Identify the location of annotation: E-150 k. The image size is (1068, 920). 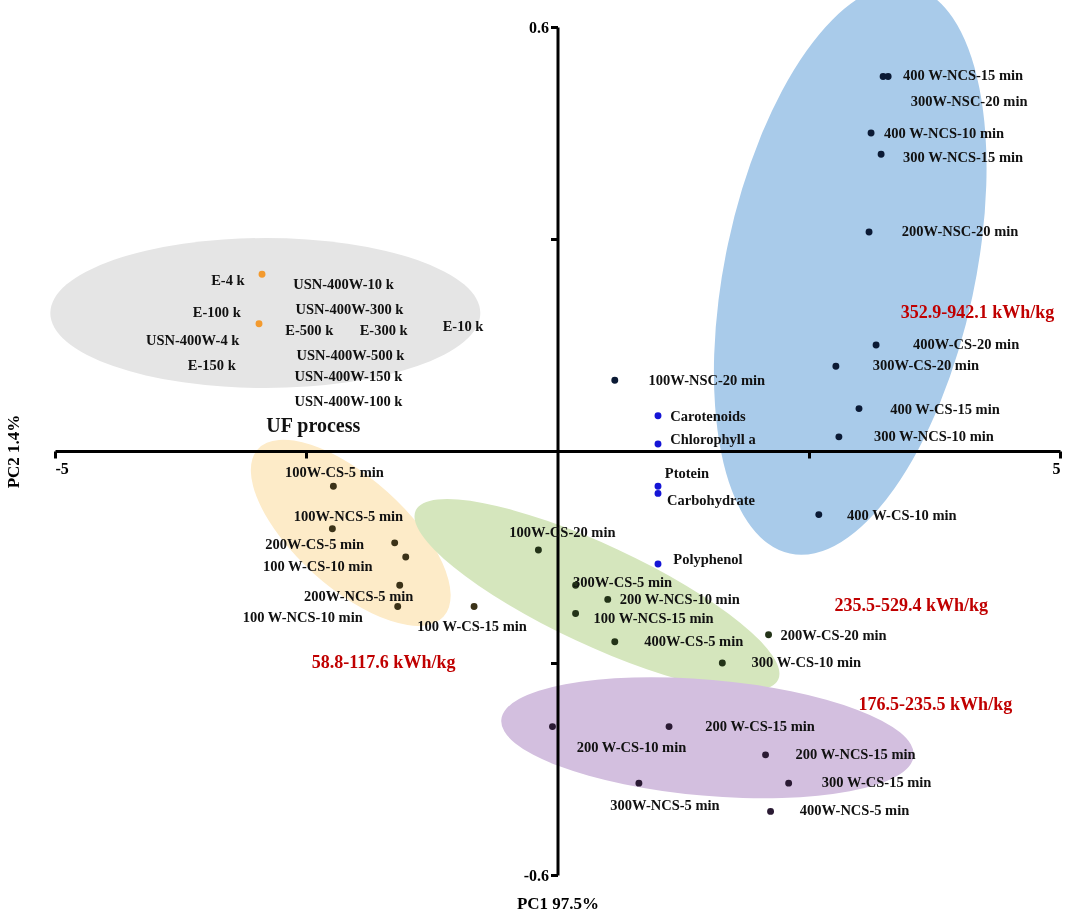
(212, 365).